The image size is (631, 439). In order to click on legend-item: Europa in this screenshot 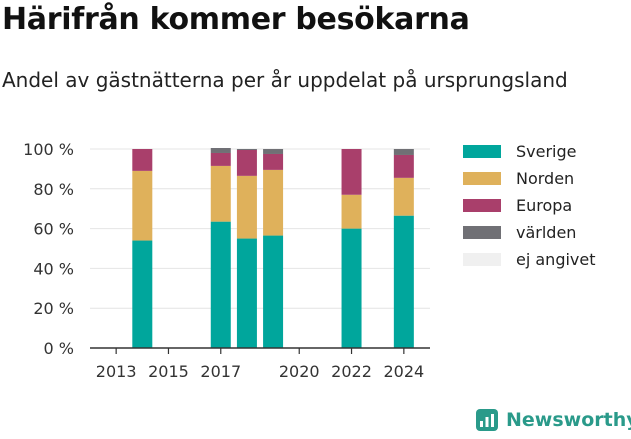, I will do `click(529, 205)`.